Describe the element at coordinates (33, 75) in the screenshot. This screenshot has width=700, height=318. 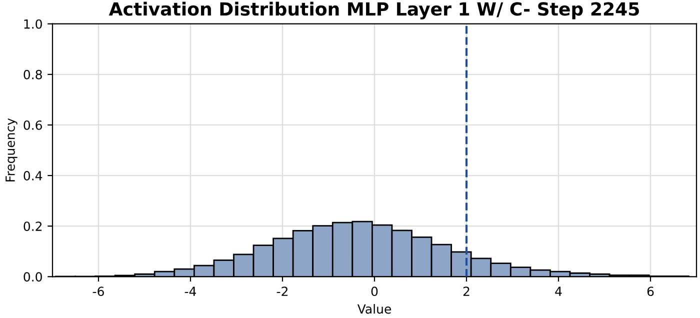
I see `y-tick-label: 0.8` at that location.